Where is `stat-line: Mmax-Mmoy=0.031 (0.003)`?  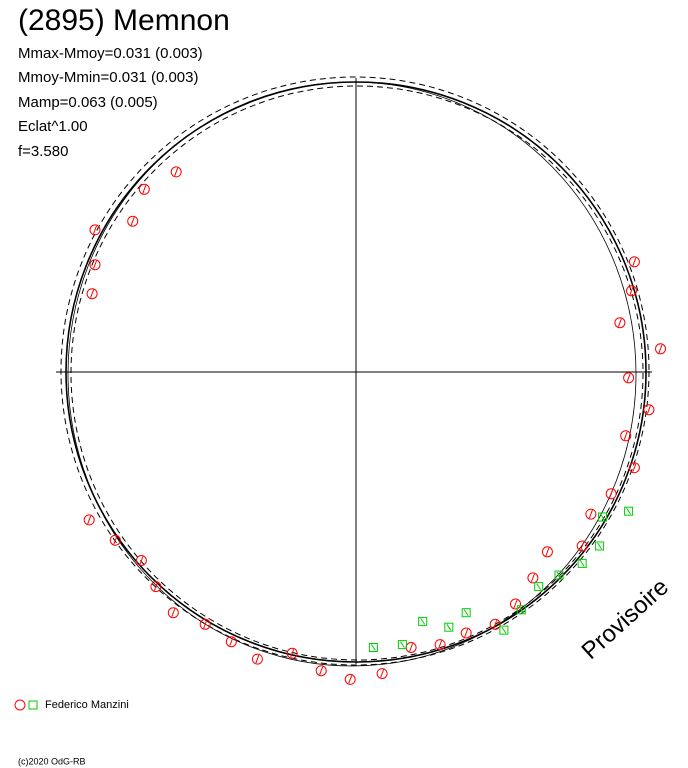
stat-line: Mmax-Mmoy=0.031 (0.003) is located at coordinates (110, 53).